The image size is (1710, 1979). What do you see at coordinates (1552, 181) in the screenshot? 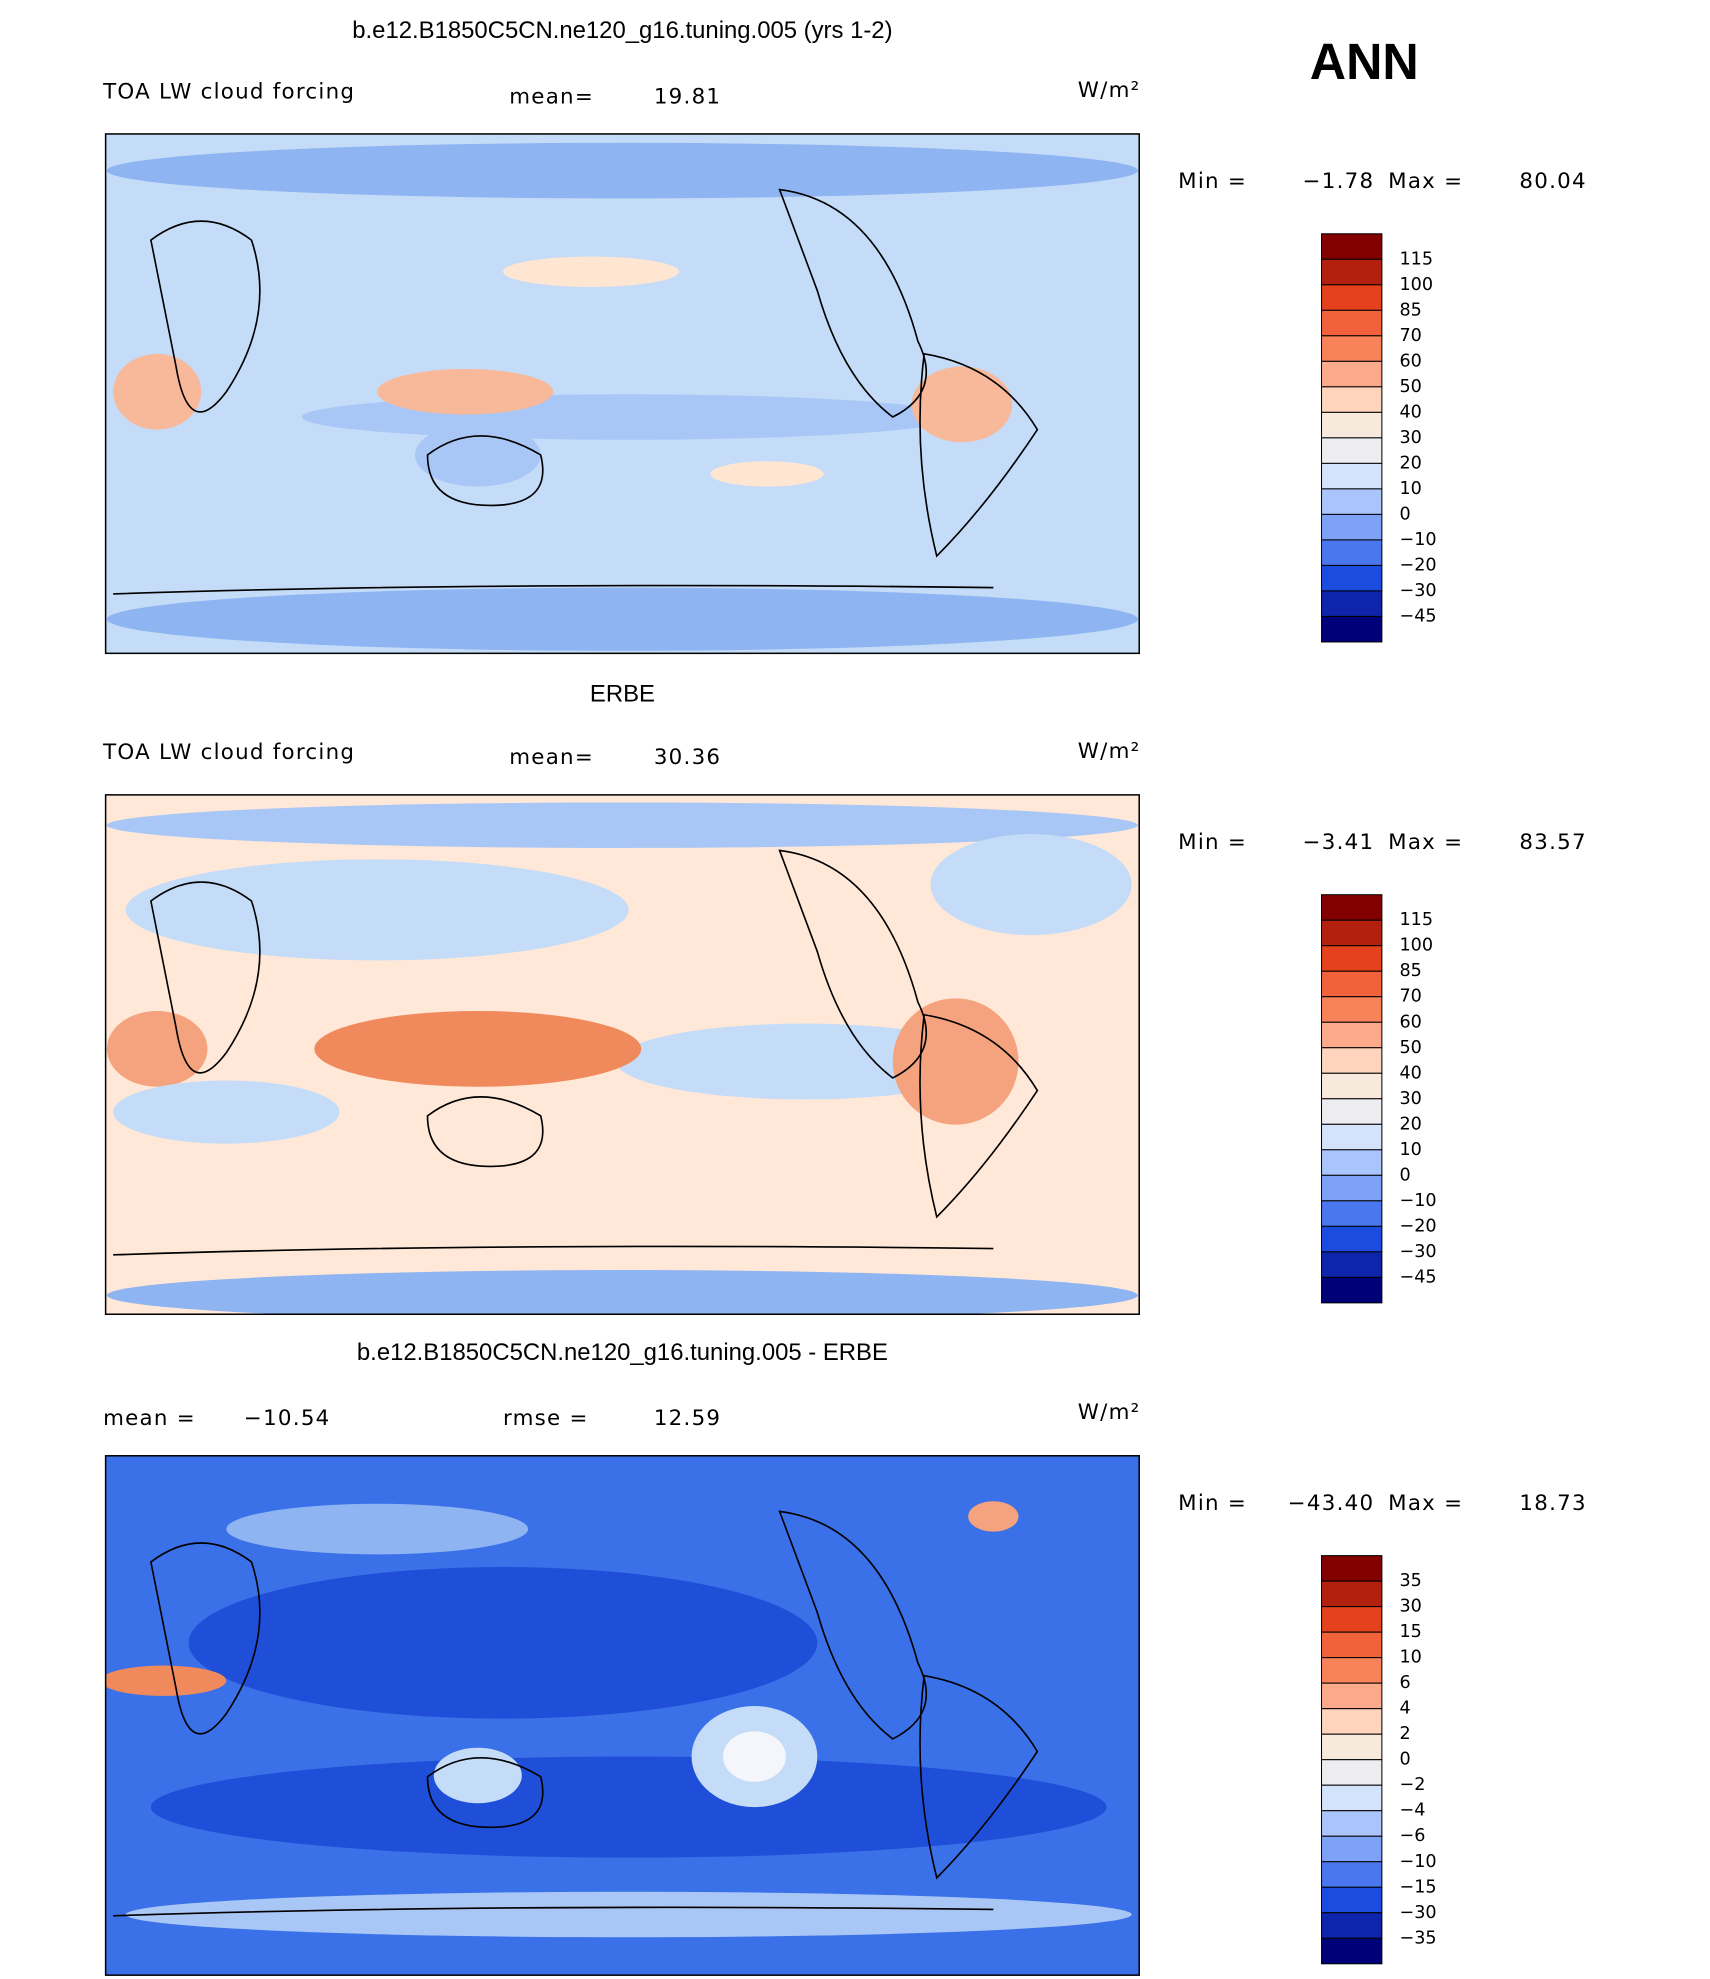
I see `max-value: 80.04` at bounding box center [1552, 181].